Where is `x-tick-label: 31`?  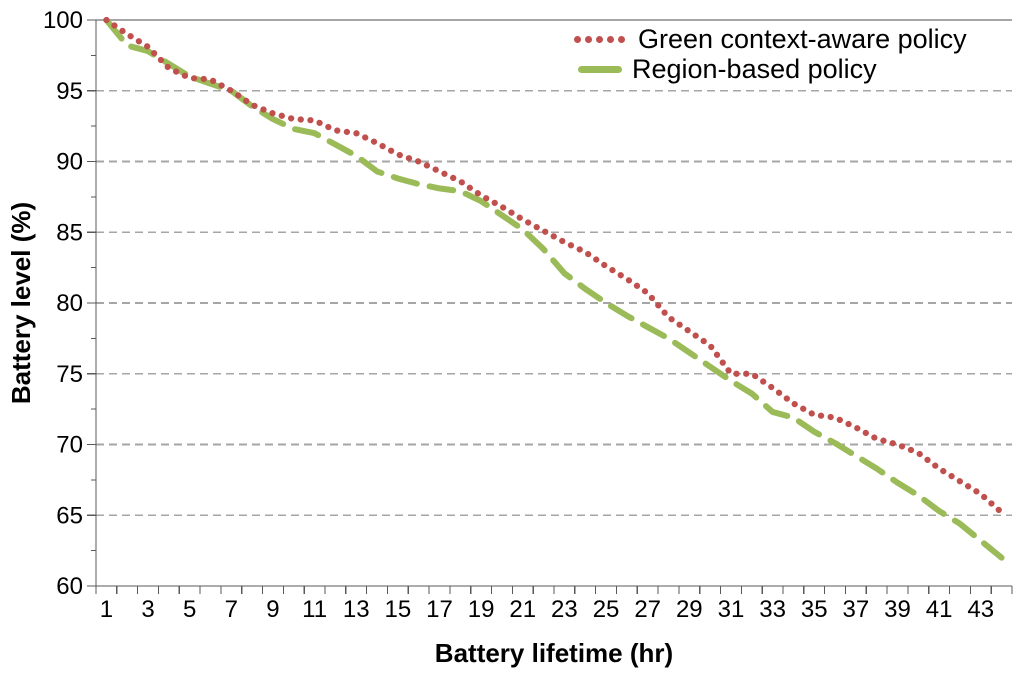 x-tick-label: 31 is located at coordinates (731, 609).